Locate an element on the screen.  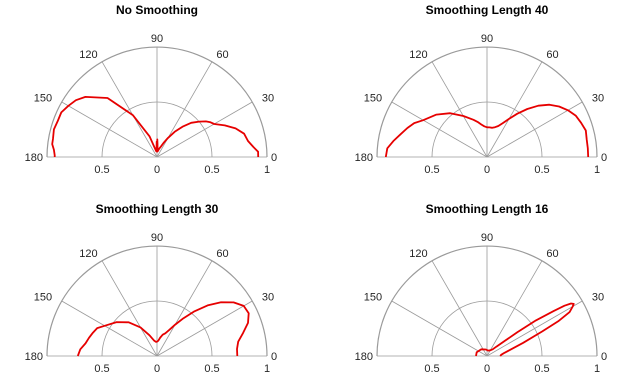
panel-title: Smoothing Length 16 is located at coordinates (487, 209).